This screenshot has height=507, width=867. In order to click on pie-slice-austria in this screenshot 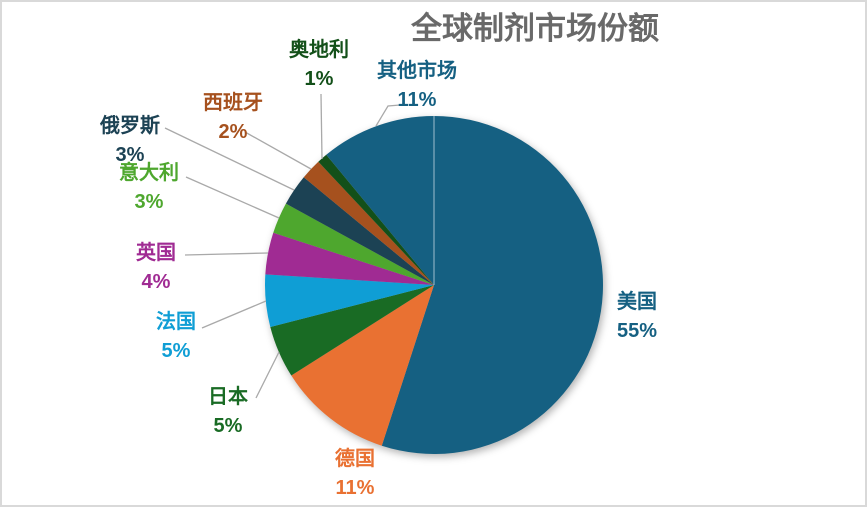, I will do `click(376, 219)`.